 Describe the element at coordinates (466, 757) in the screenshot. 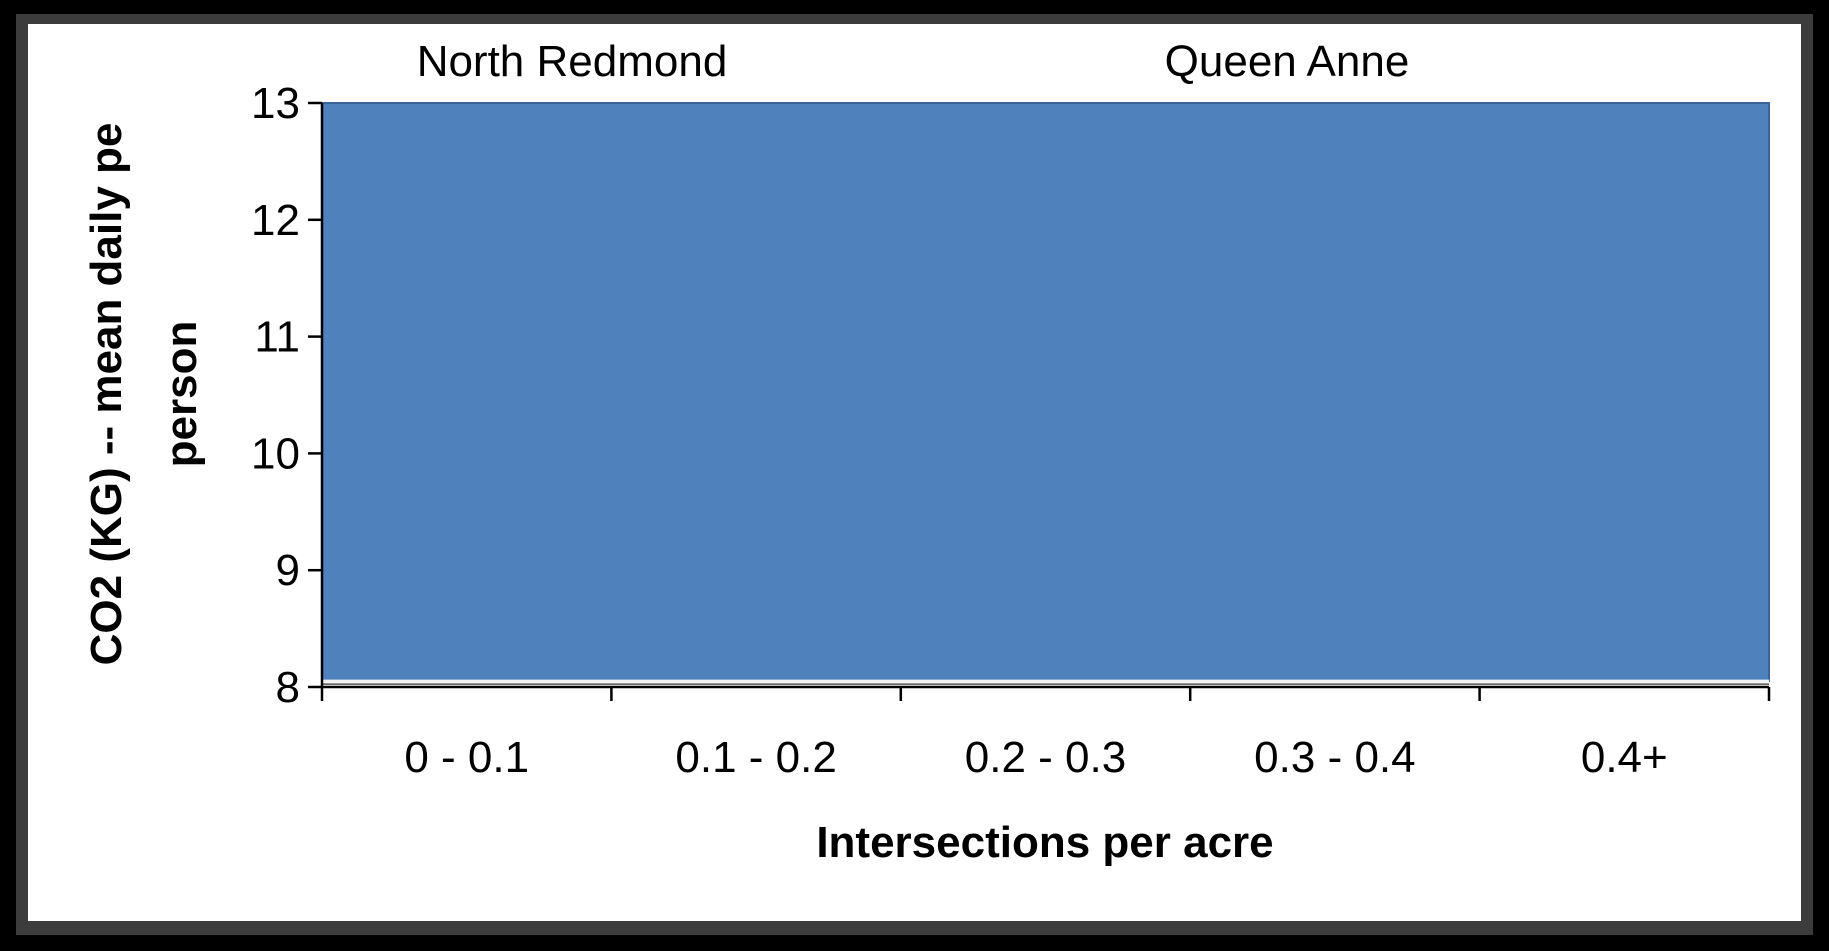

I see `x-category-label: 0 - 0.1` at that location.